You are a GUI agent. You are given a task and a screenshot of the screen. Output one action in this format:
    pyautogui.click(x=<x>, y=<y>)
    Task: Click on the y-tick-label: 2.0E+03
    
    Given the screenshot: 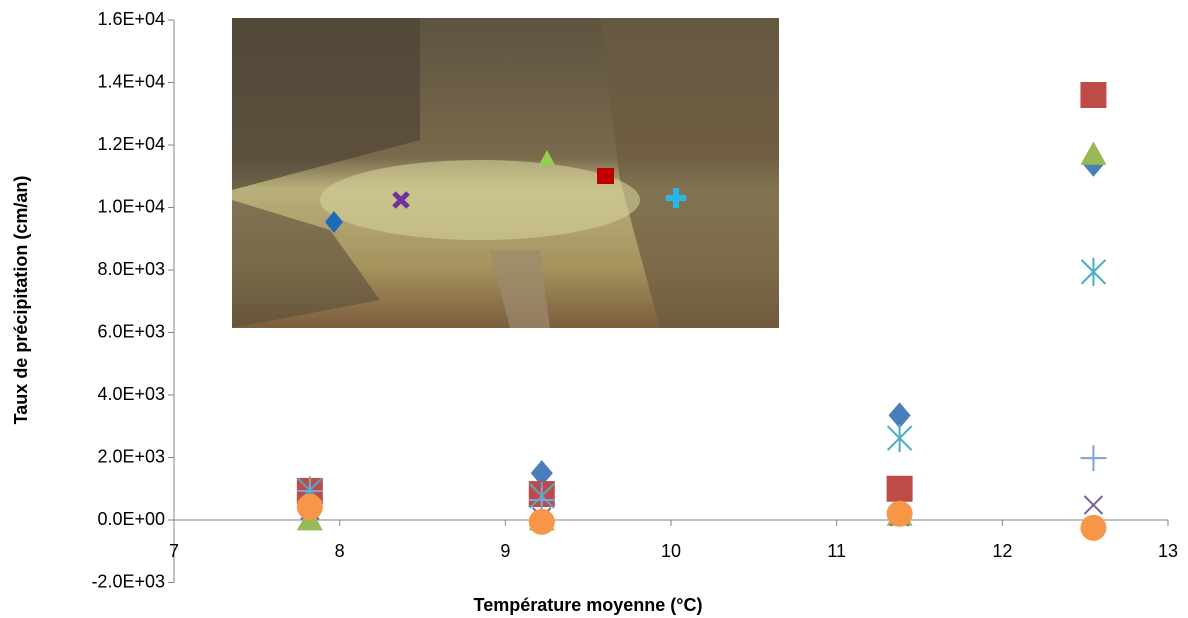 What is the action you would take?
    pyautogui.click(x=131, y=456)
    